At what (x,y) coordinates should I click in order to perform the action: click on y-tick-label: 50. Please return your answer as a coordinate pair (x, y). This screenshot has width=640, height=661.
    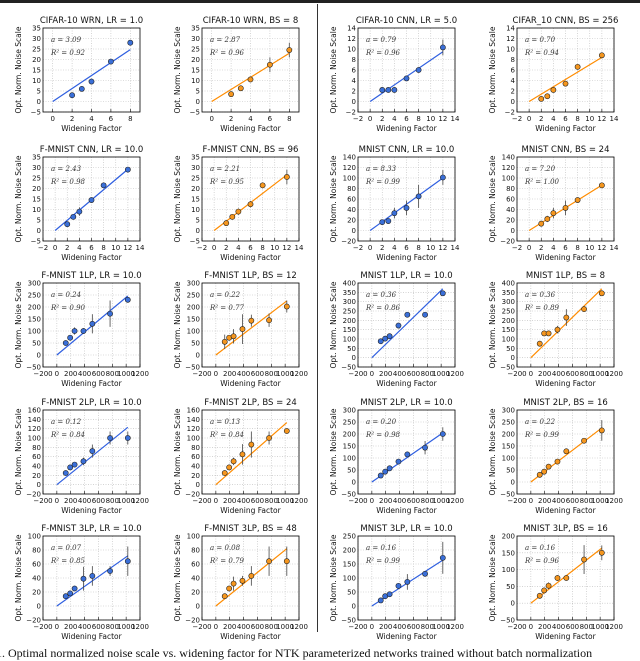
    Looking at the image, I should click on (510, 587).